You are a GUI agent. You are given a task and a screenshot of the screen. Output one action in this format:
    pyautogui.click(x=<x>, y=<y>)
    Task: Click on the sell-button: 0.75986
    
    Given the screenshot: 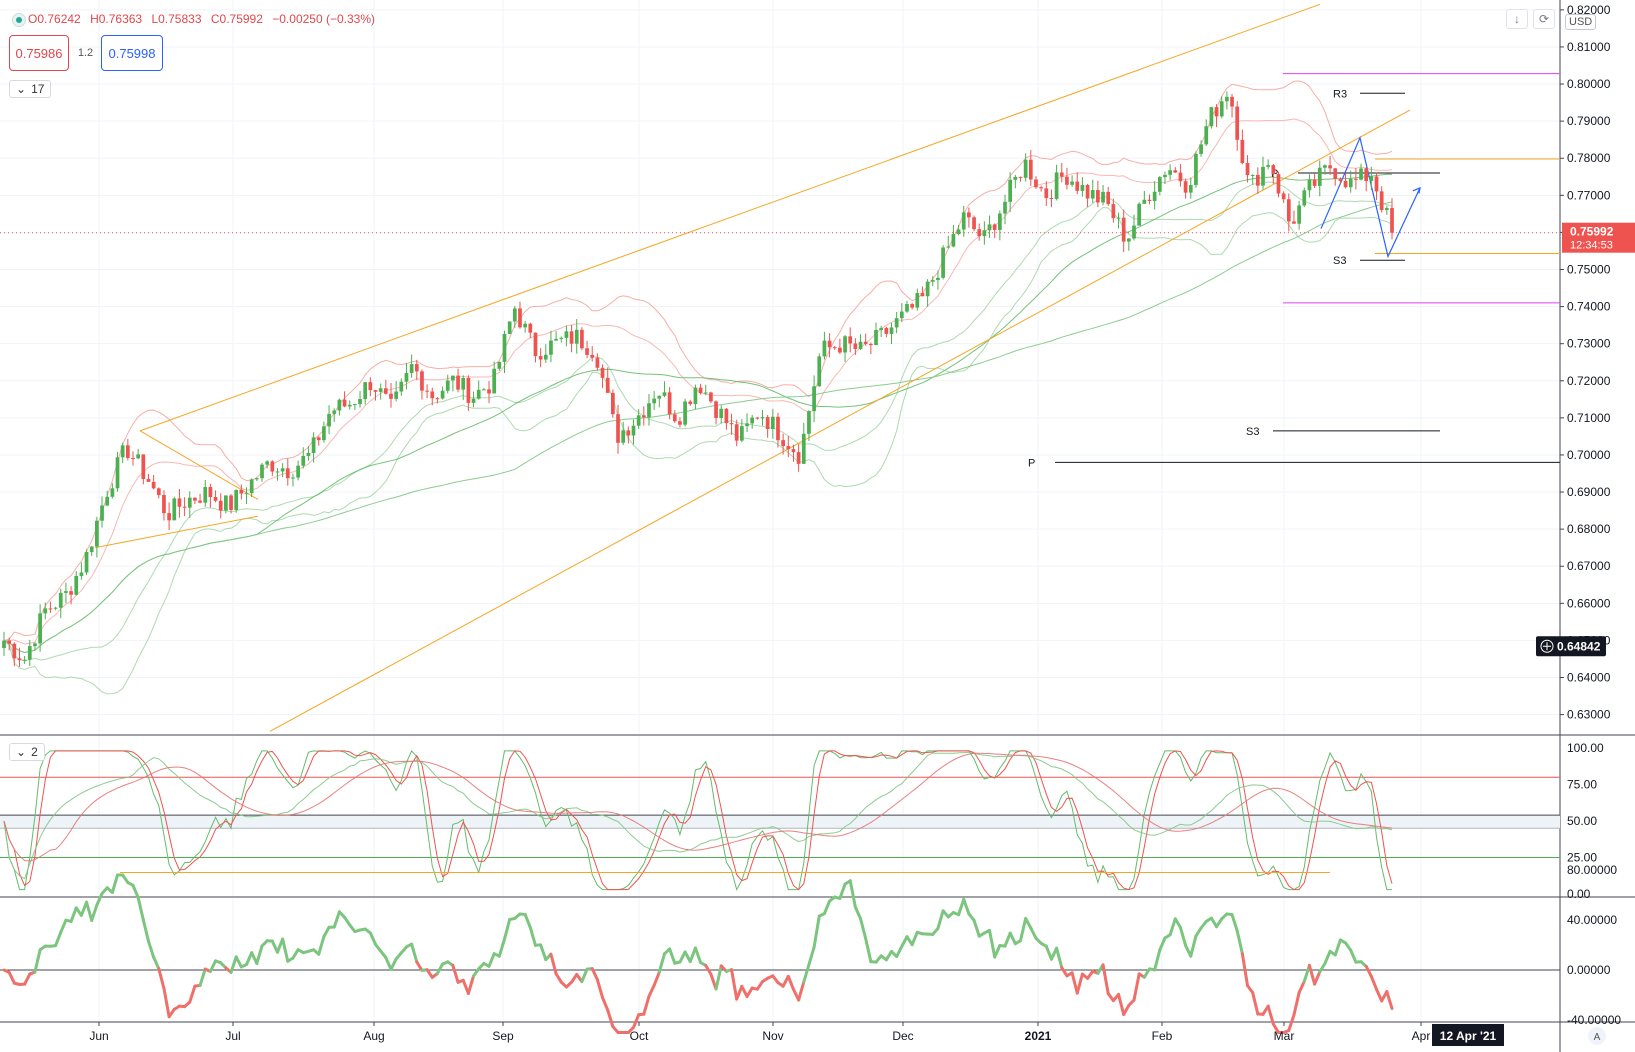 What is the action you would take?
    pyautogui.click(x=39, y=53)
    